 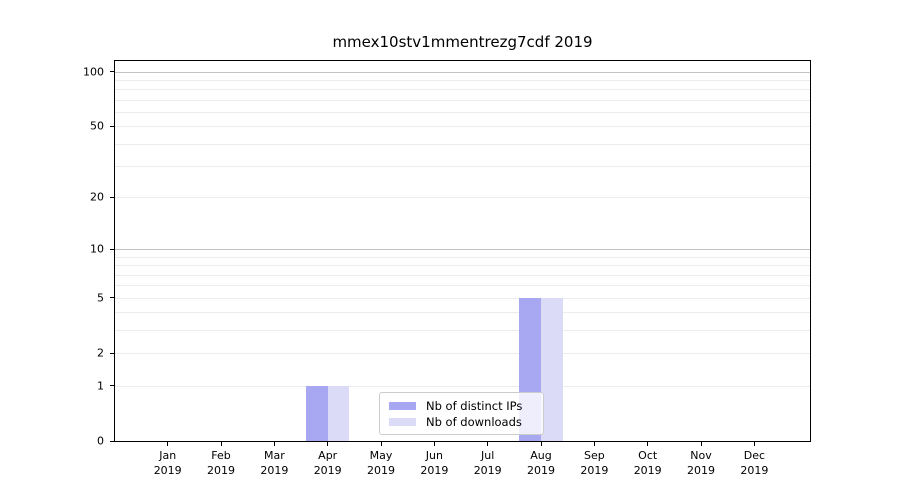 I want to click on legend-label-downloads: Nb of downloads, so click(x=474, y=422).